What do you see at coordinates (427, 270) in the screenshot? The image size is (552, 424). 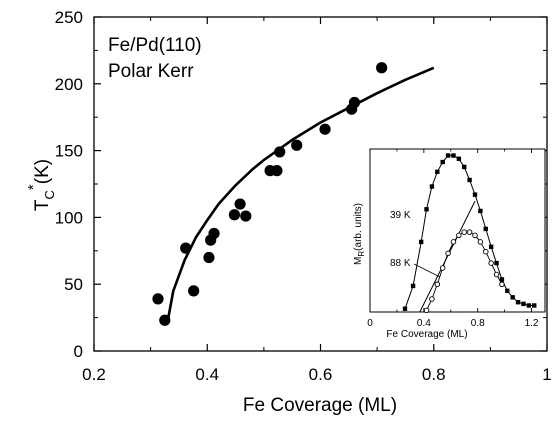 I see `inset-88k-label-leader` at bounding box center [427, 270].